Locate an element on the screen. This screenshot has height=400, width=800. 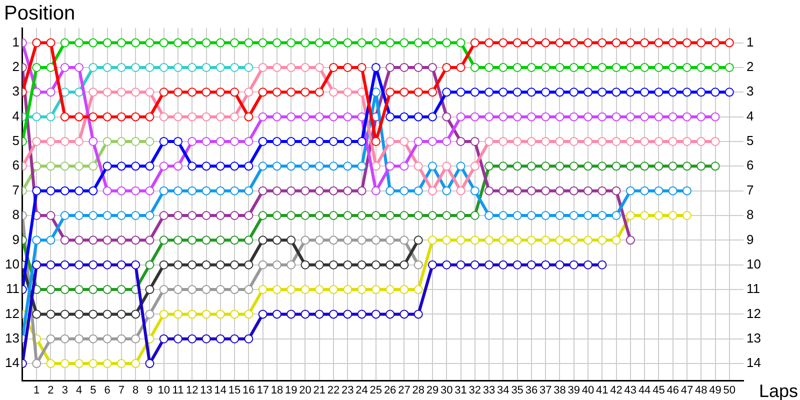
y2-tick-label: 13 is located at coordinates (754, 338).